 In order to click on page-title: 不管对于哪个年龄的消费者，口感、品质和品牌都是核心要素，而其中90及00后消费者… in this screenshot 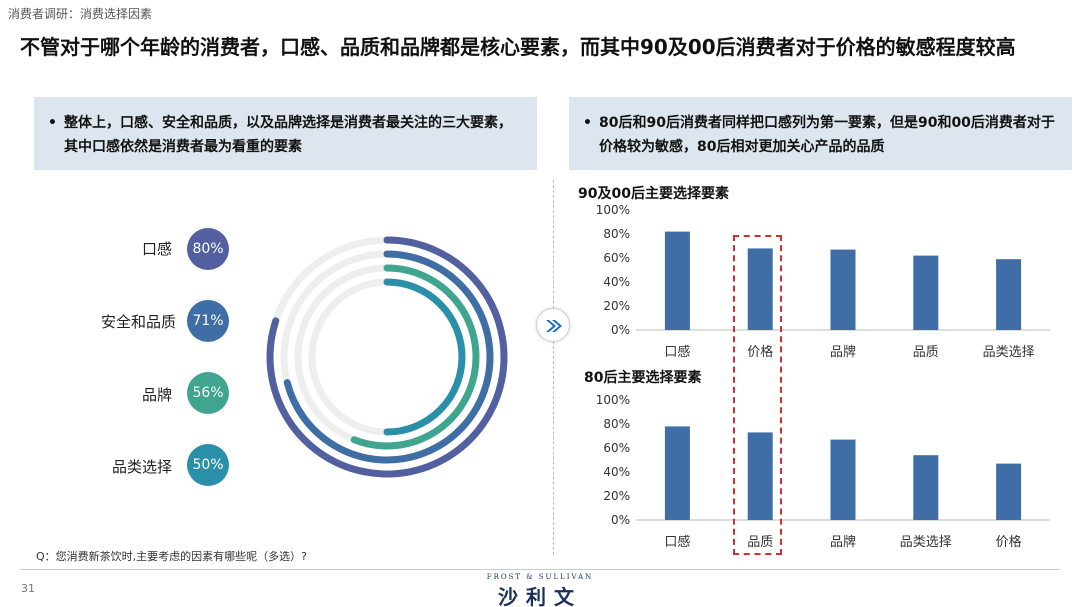, I will do `click(518, 47)`.